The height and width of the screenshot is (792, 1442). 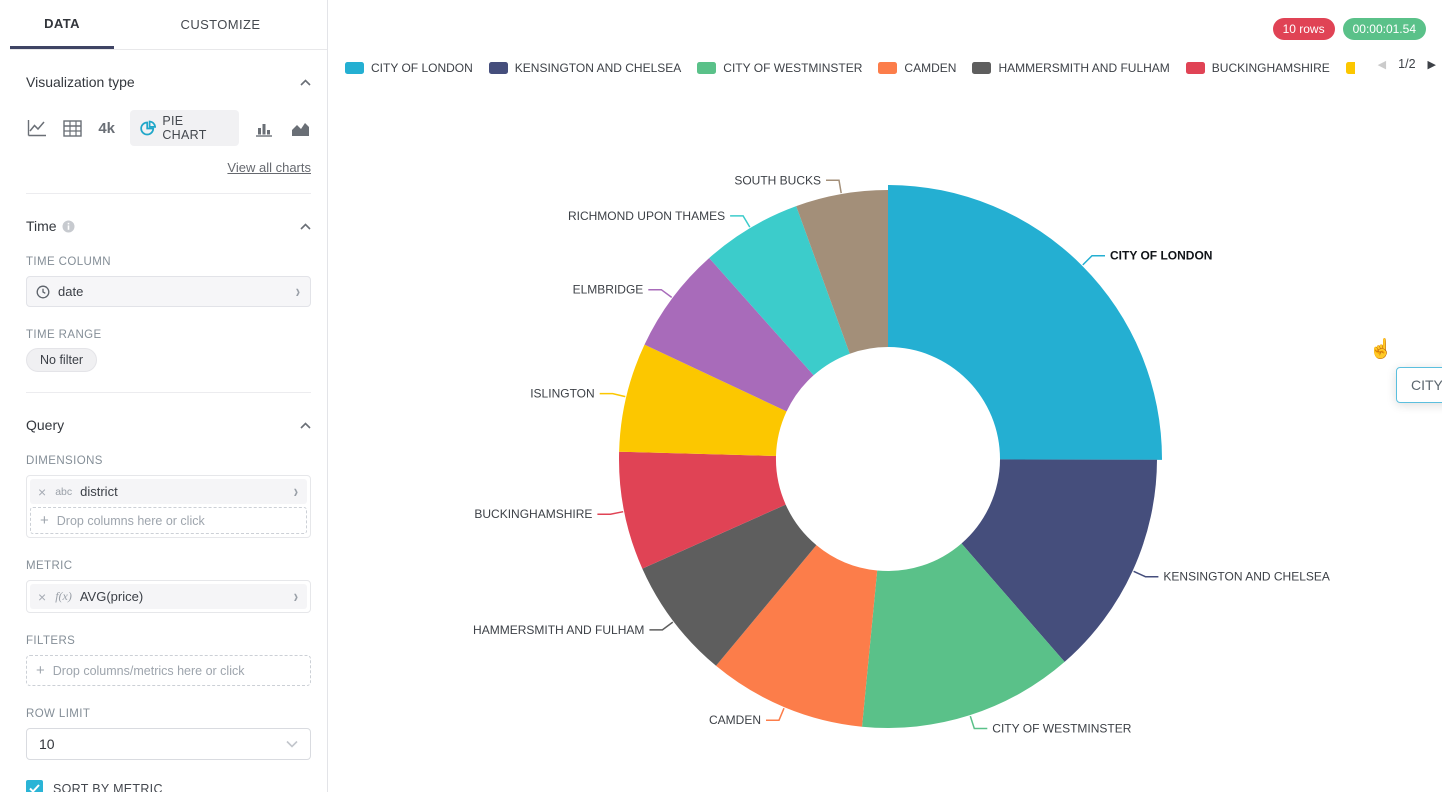 I want to click on pie-slice-label: CITY OF LONDON, so click(x=1161, y=256).